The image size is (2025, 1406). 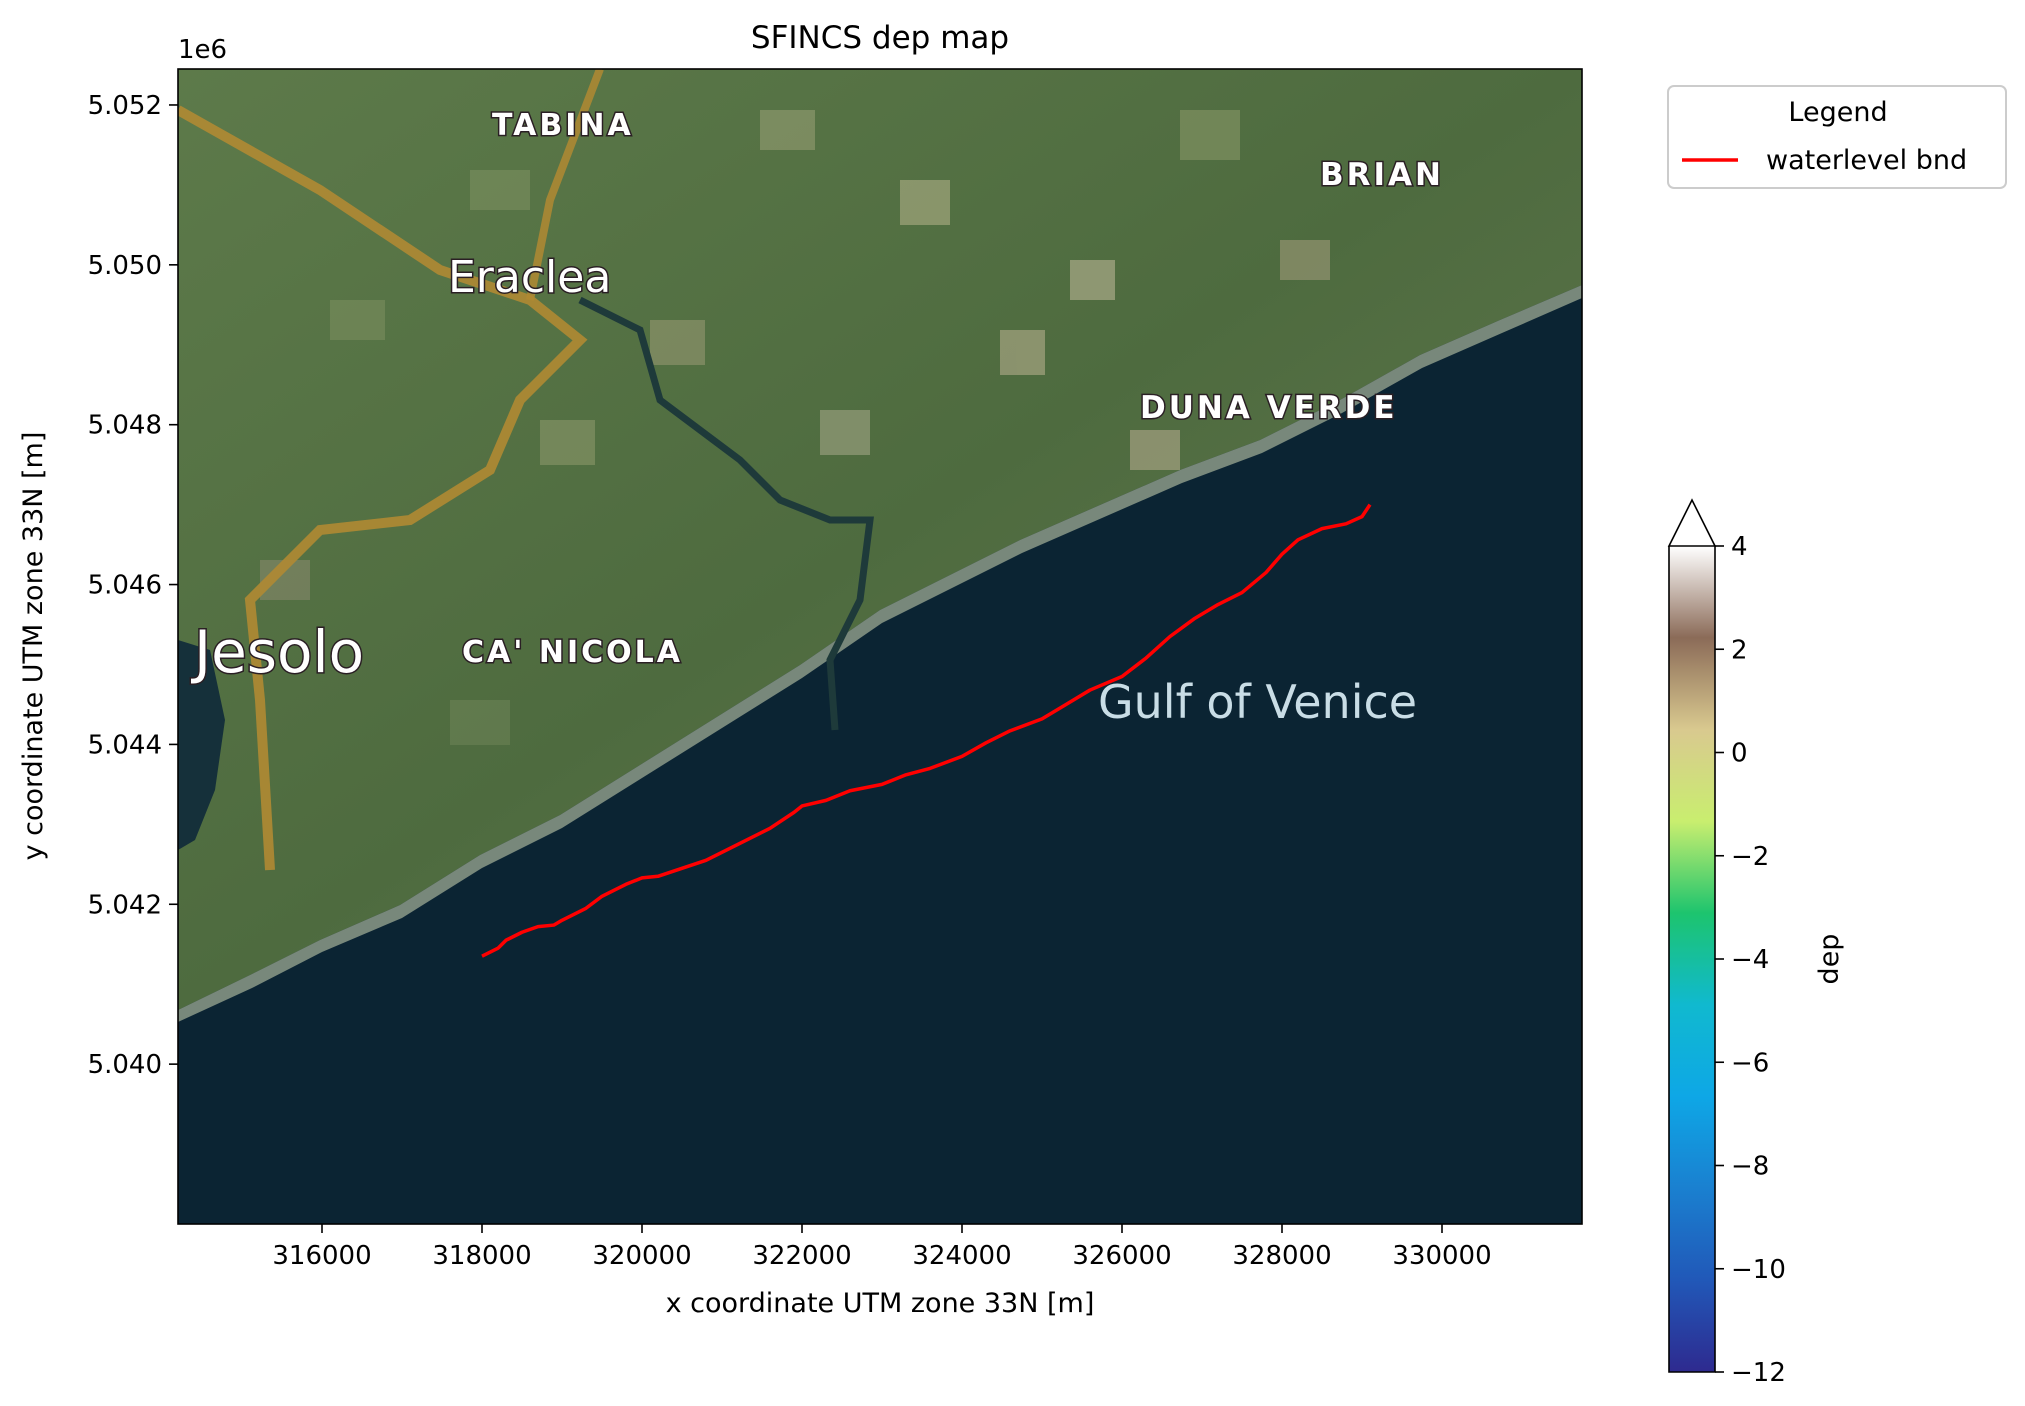 What do you see at coordinates (563, 125) in the screenshot?
I see `map-label: TABINA` at bounding box center [563, 125].